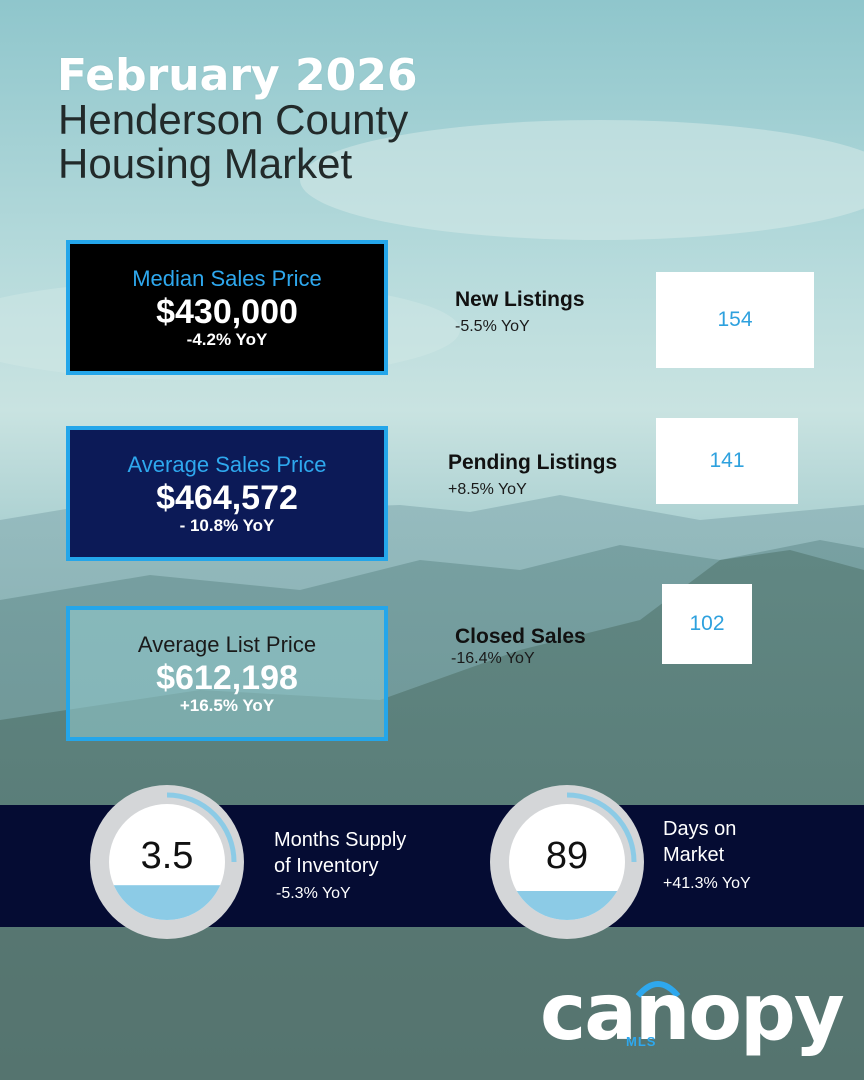 This screenshot has height=1080, width=864. What do you see at coordinates (227, 464) in the screenshot?
I see `kpi-label: Average Sales Price` at bounding box center [227, 464].